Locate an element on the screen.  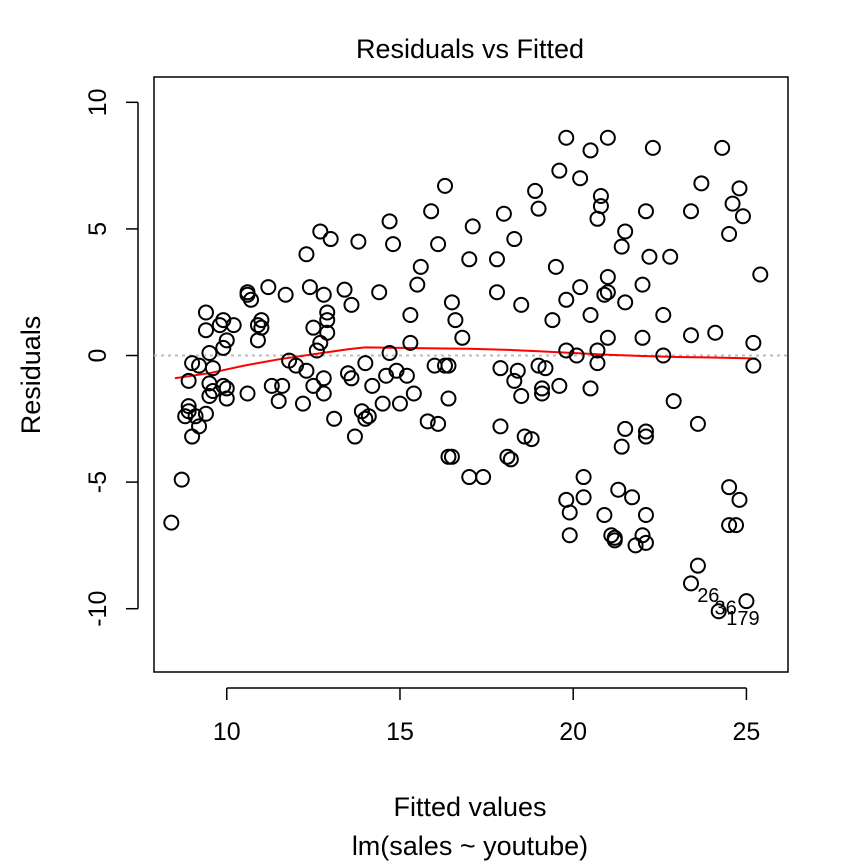
smoother-line is located at coordinates (465, 363).